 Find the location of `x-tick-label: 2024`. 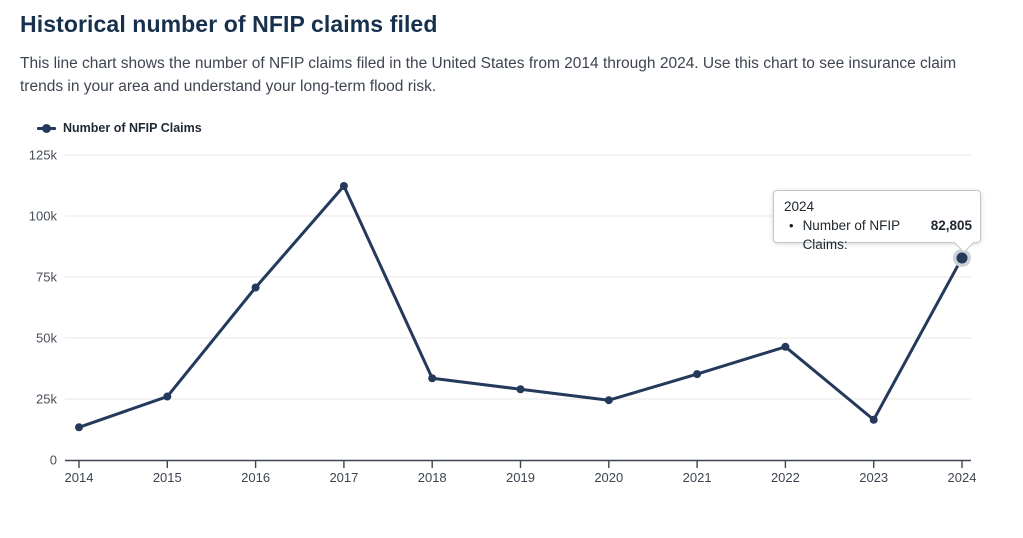

x-tick-label: 2024 is located at coordinates (962, 477).